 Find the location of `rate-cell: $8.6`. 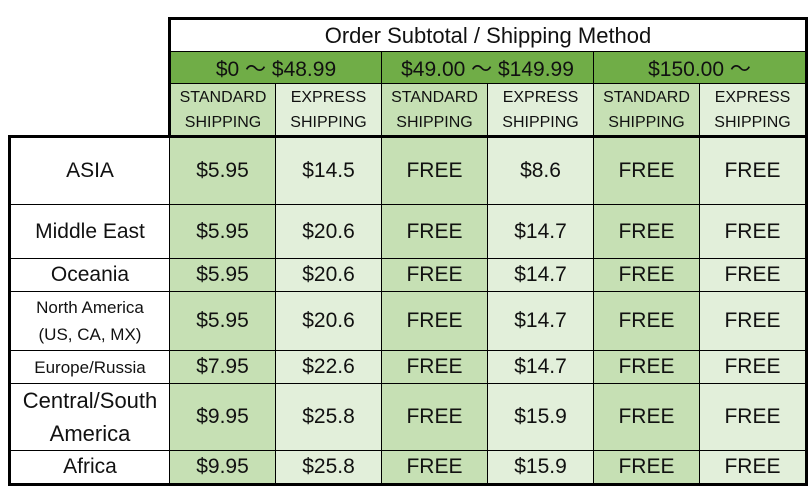

rate-cell: $8.6 is located at coordinates (540, 170).